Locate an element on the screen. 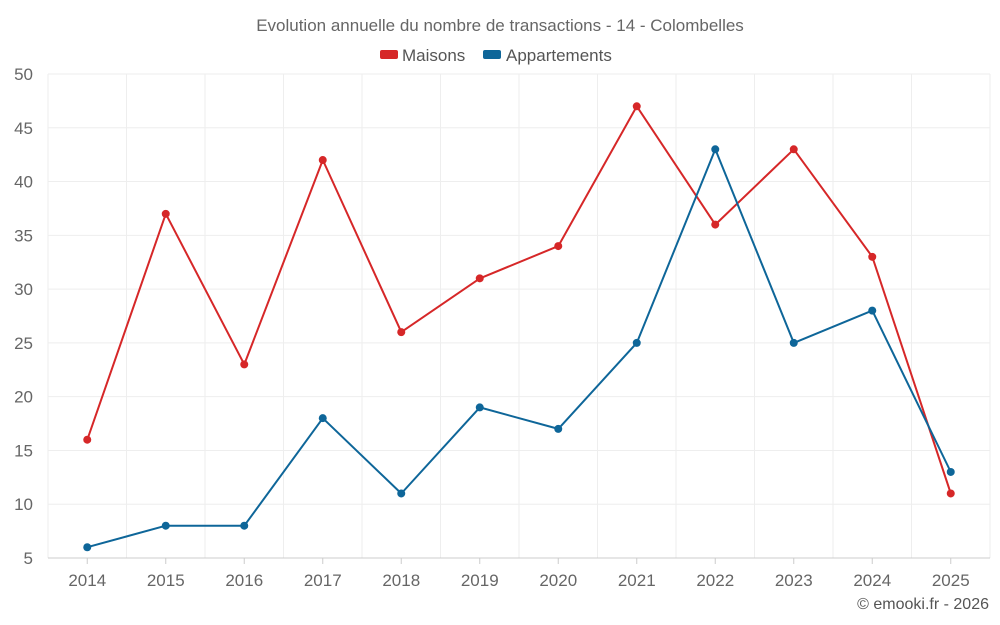  x-tick-label: 2022 is located at coordinates (715, 580).